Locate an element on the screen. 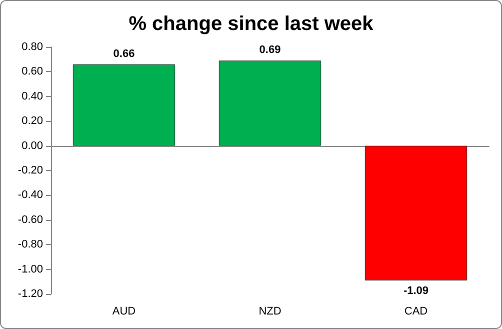  x-tick-label: NZD is located at coordinates (270, 312).